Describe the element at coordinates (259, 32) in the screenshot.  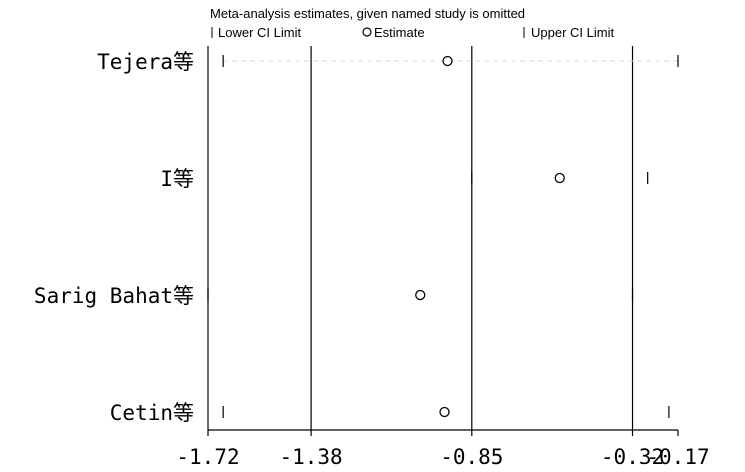
I see `legend-label: Lower CI Limit` at that location.